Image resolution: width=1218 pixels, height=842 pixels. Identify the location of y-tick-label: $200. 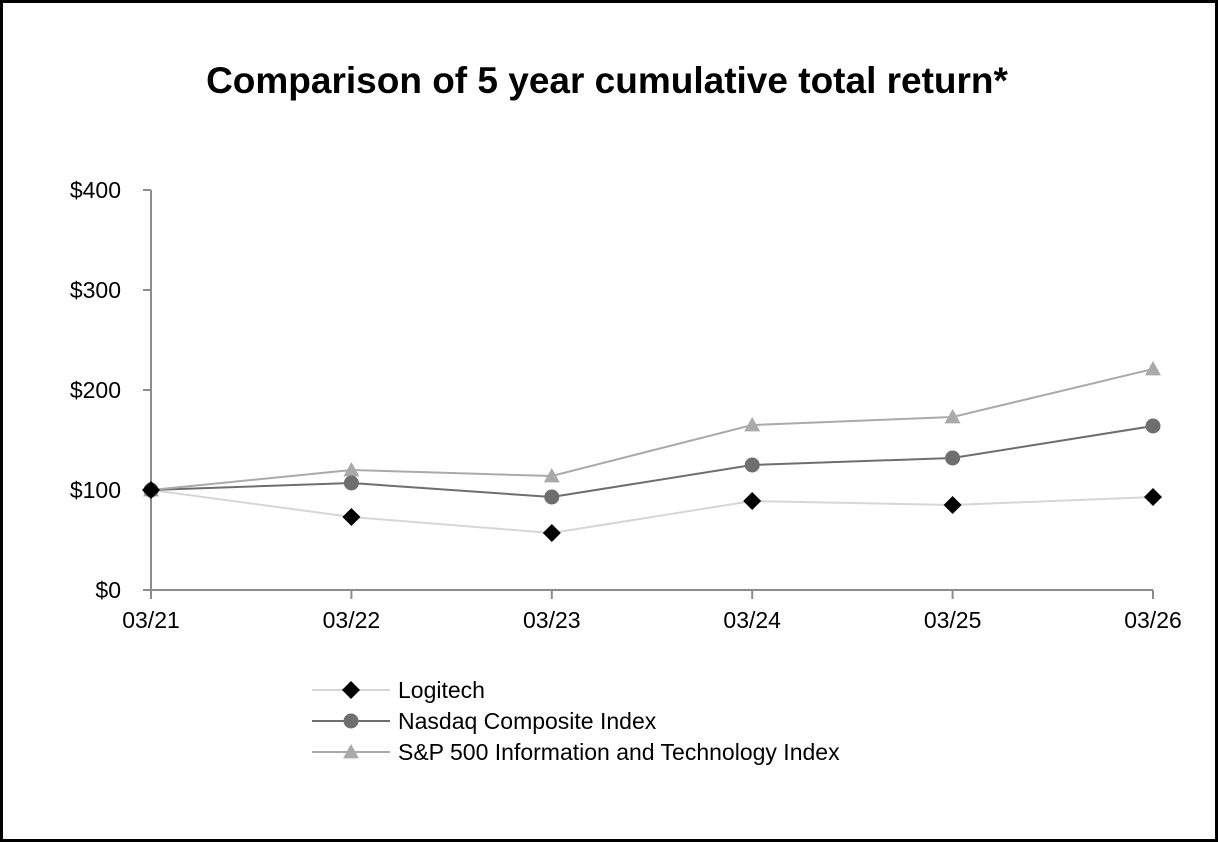
(95, 390).